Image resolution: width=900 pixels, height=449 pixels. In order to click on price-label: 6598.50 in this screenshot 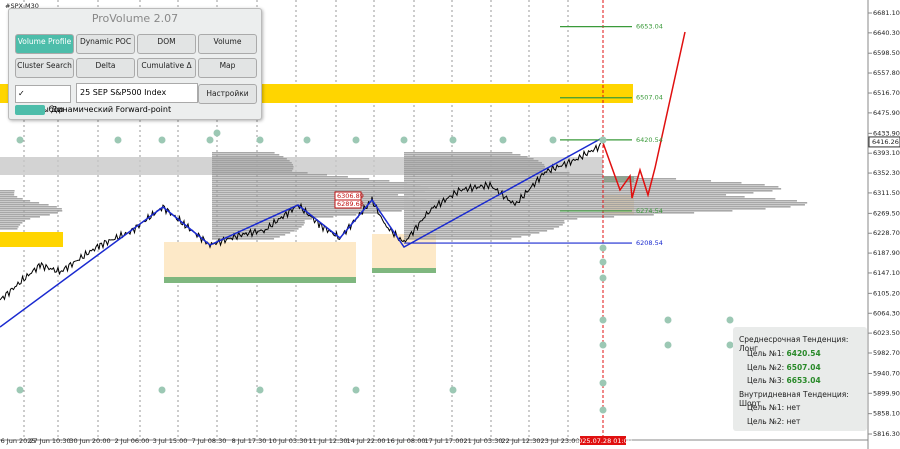, I will do `click(886, 53)`.